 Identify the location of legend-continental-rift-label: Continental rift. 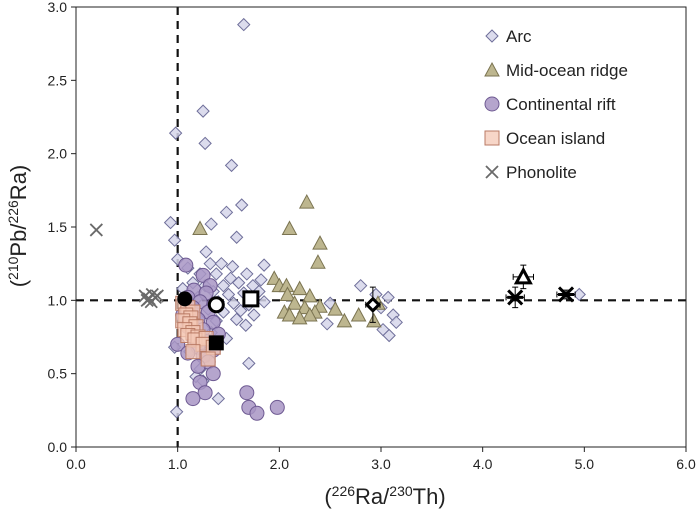
(561, 104).